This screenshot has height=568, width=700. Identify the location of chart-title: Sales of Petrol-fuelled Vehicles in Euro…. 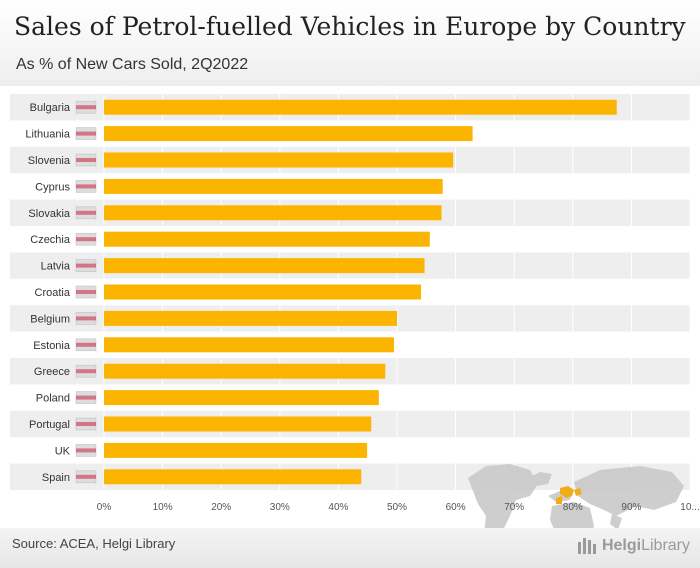
(350, 26).